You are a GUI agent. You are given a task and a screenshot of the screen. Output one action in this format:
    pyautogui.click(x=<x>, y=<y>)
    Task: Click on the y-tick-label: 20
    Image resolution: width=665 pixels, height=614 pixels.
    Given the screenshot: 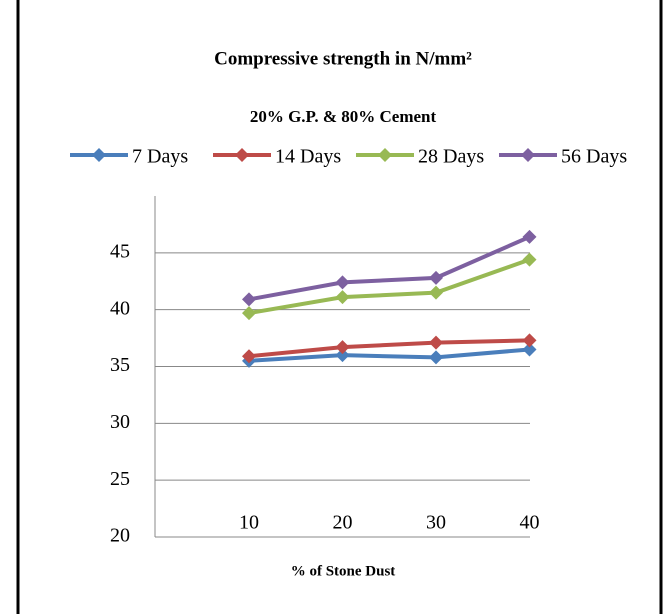 What is the action you would take?
    pyautogui.click(x=120, y=536)
    